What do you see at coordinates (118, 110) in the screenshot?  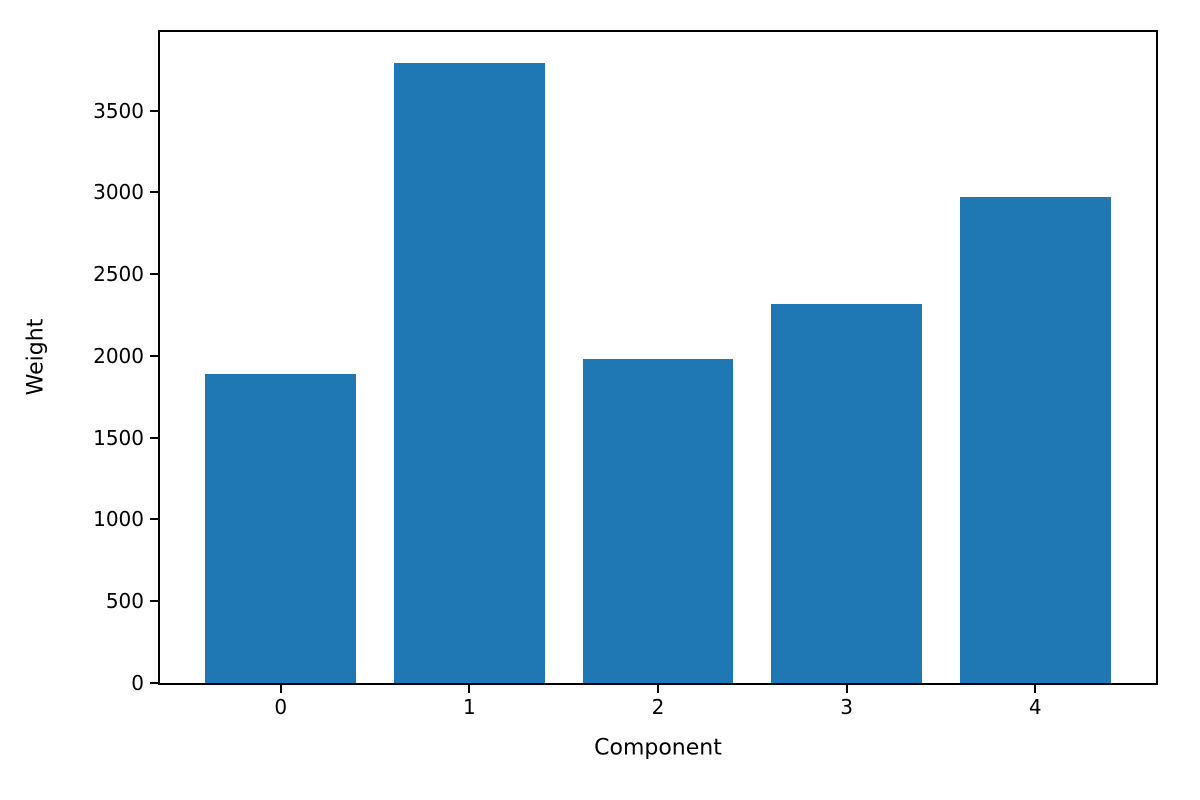 I see `y-tick-label: 3500` at bounding box center [118, 110].